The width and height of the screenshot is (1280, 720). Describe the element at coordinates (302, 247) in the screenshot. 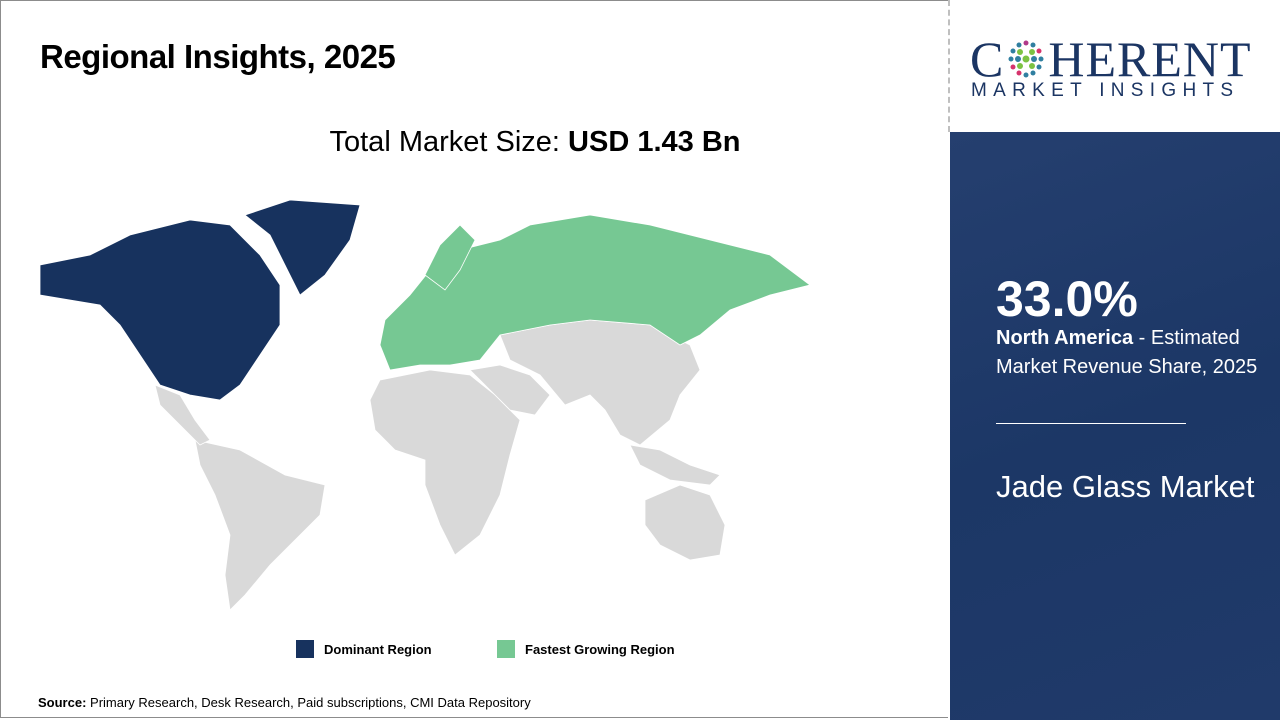

I see `region-greenland` at that location.